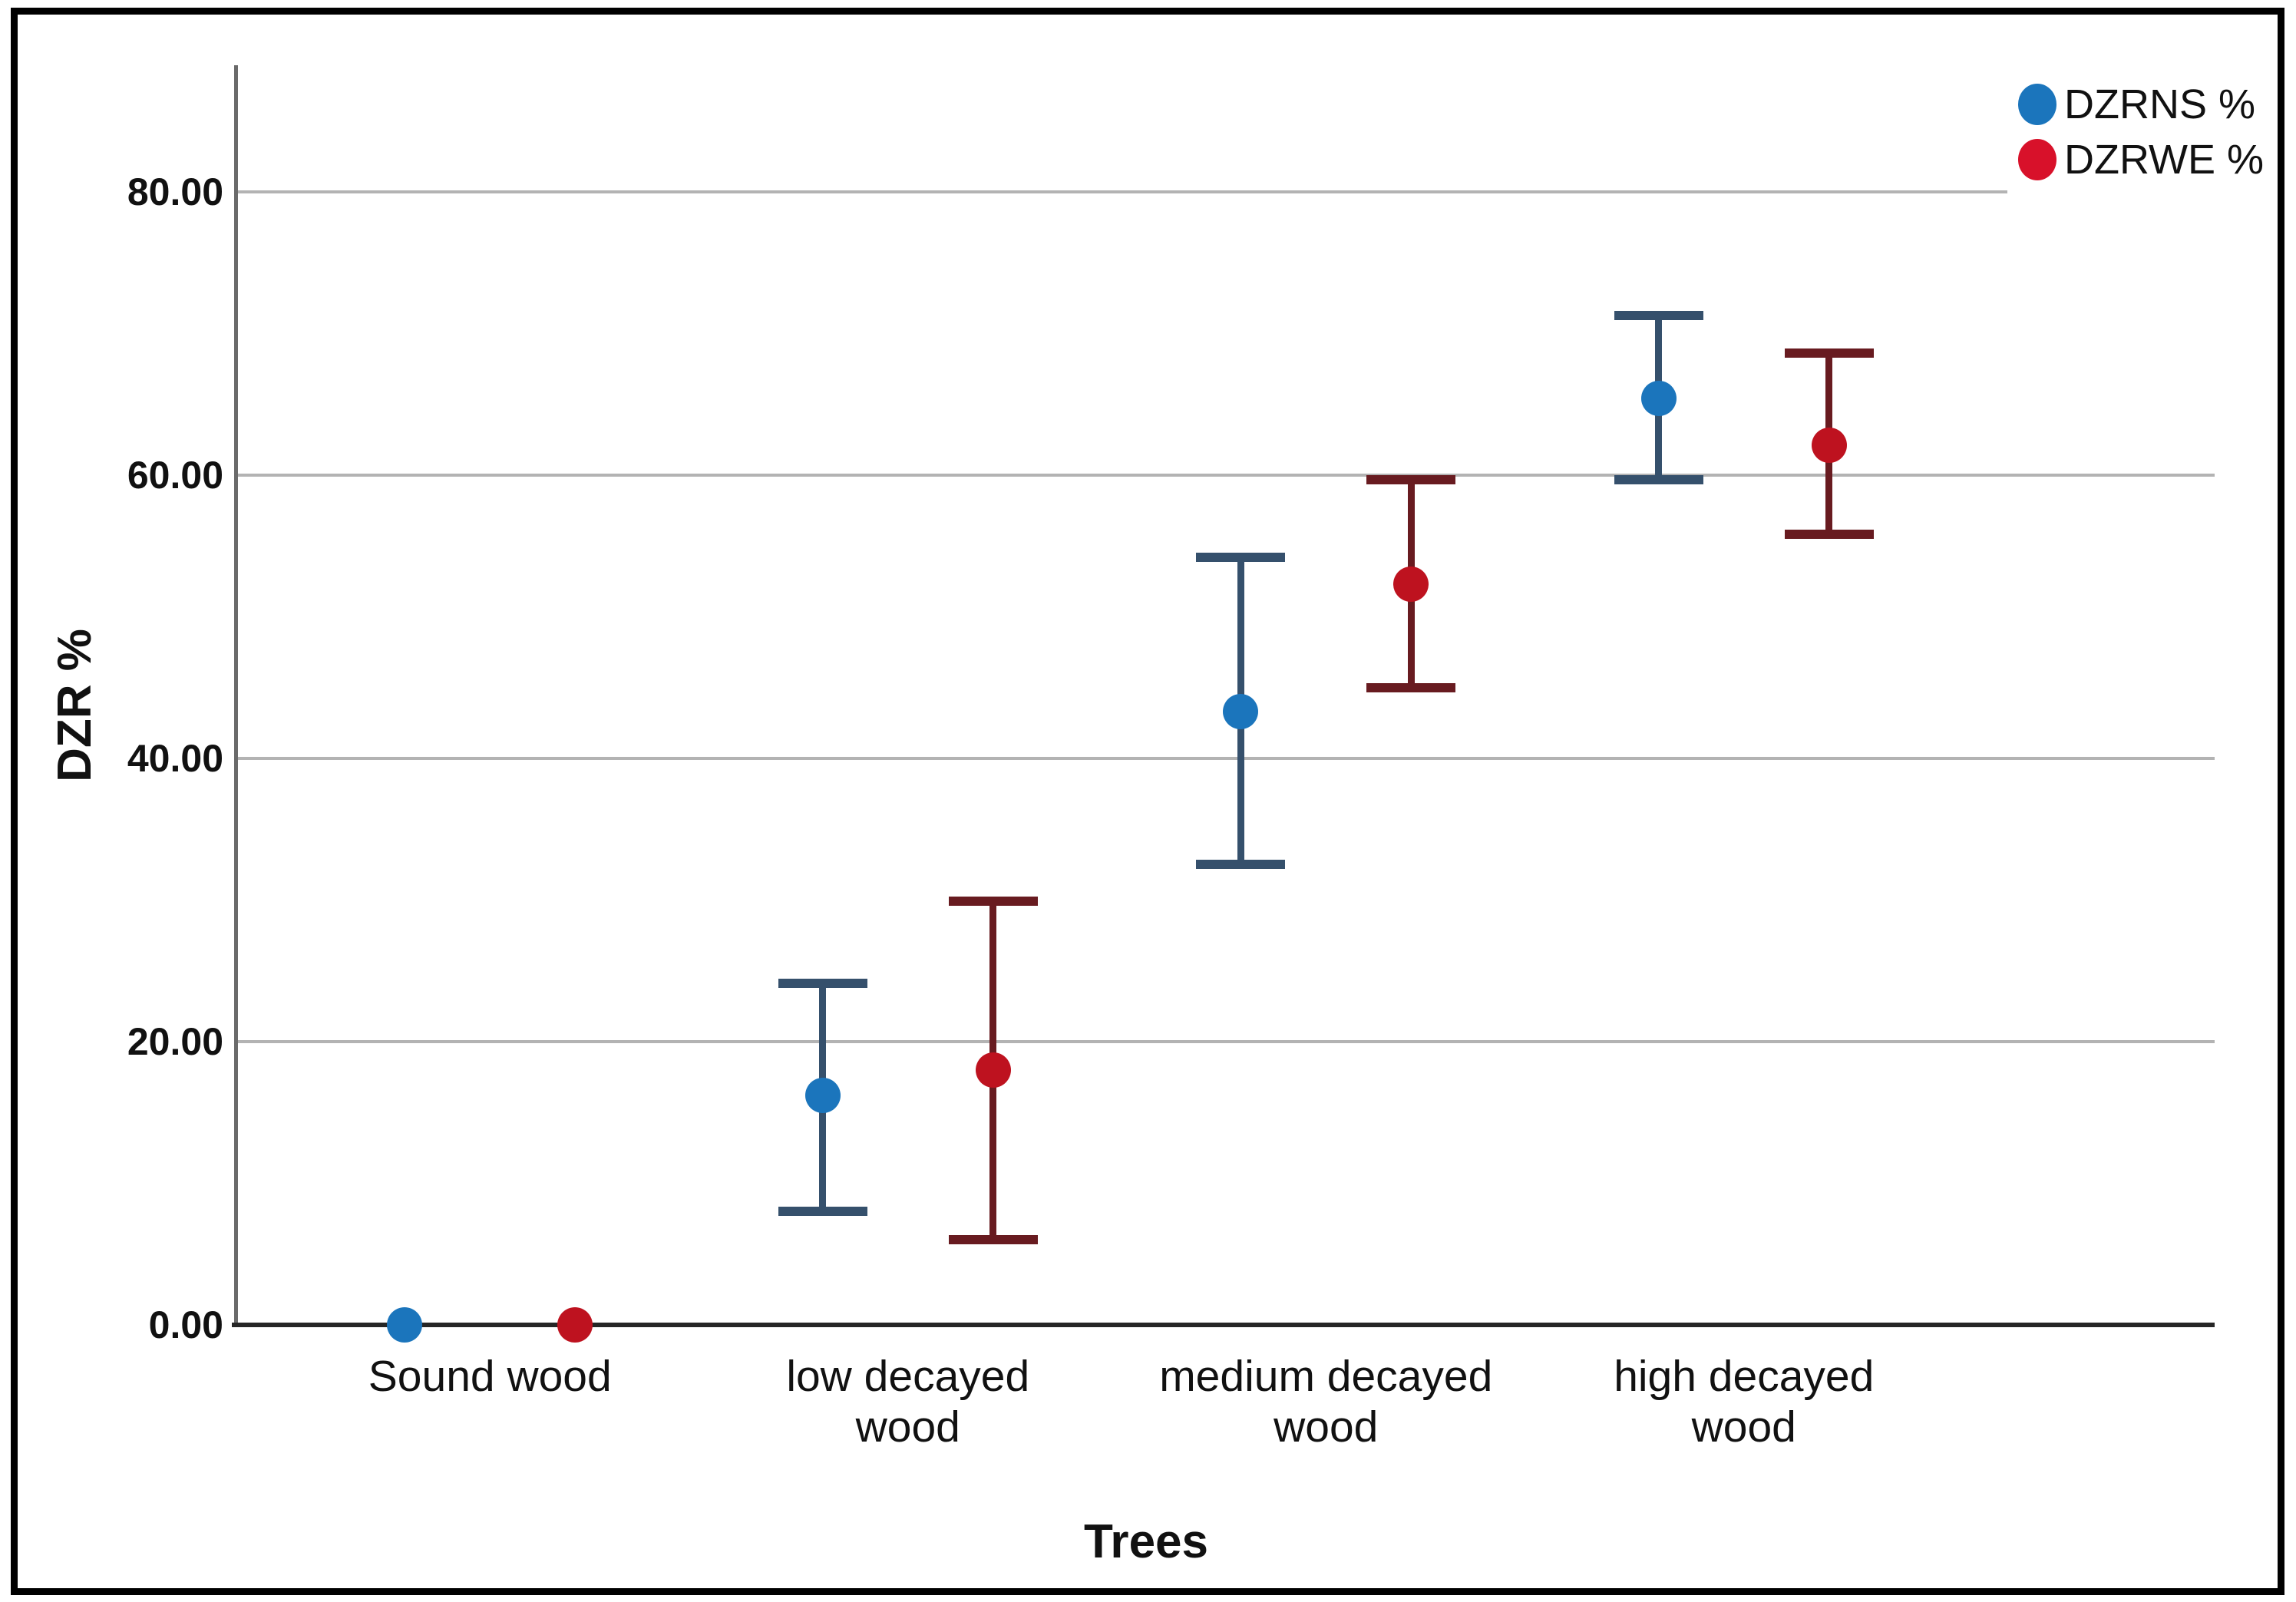 The width and height of the screenshot is (2296, 1602). Describe the element at coordinates (175, 475) in the screenshot. I see `y-tick-label-60: 60.00` at that location.